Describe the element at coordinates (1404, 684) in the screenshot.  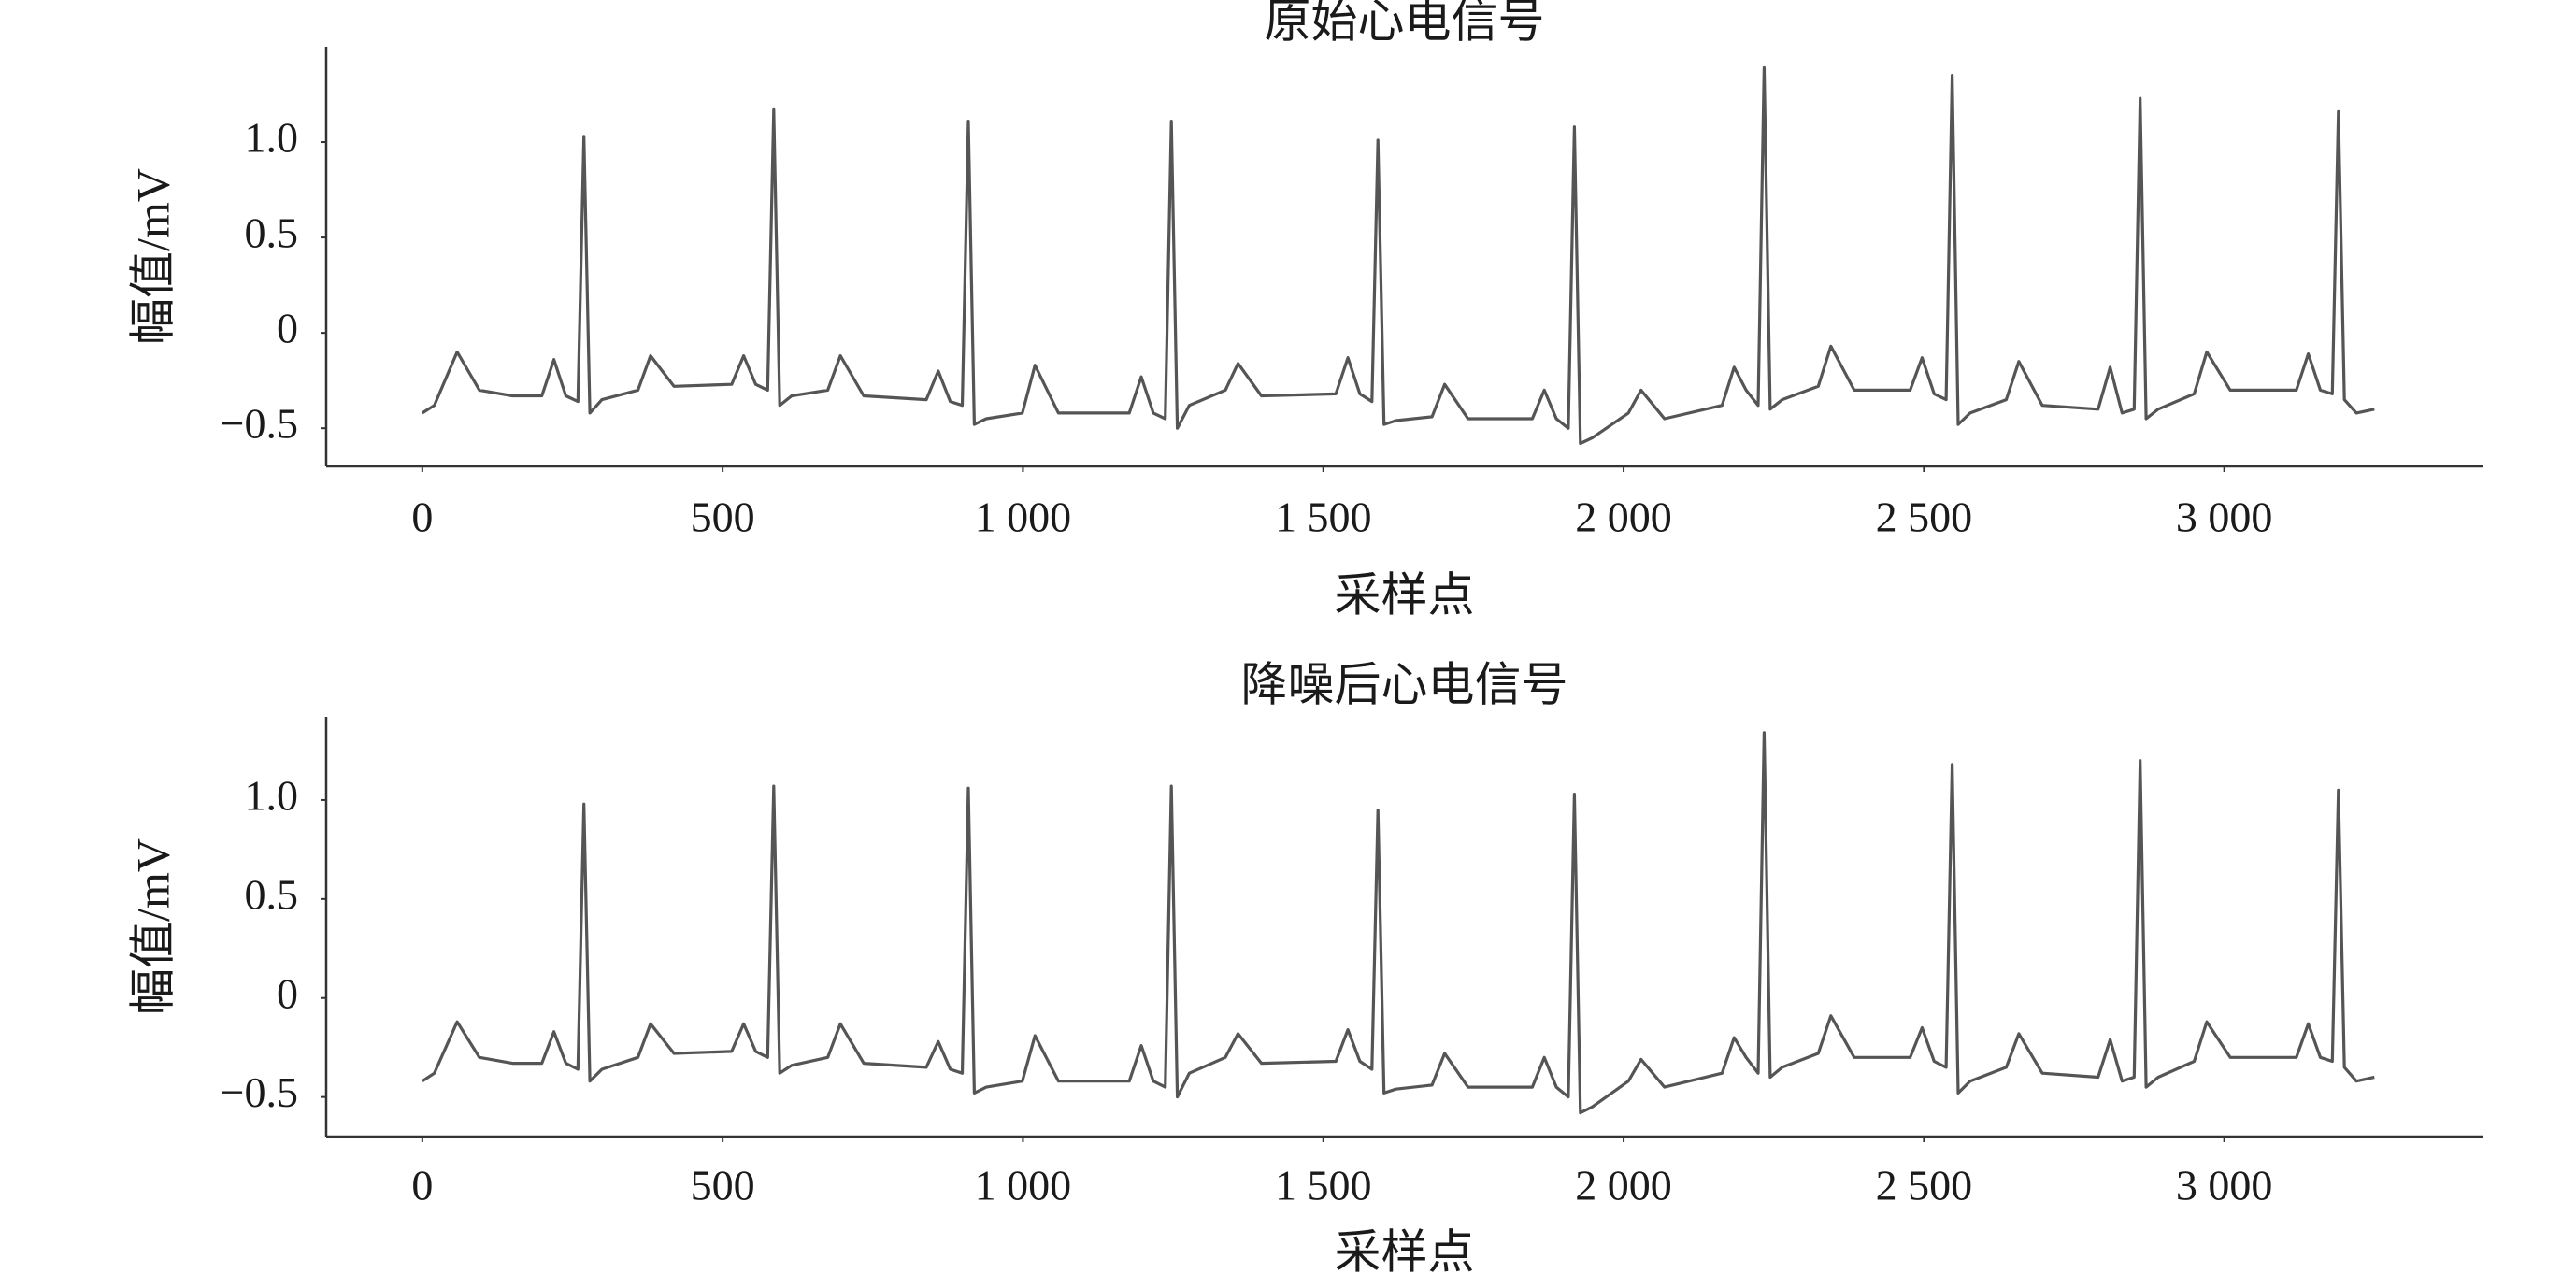
I see `chart-title: 降噪后心电信号` at that location.